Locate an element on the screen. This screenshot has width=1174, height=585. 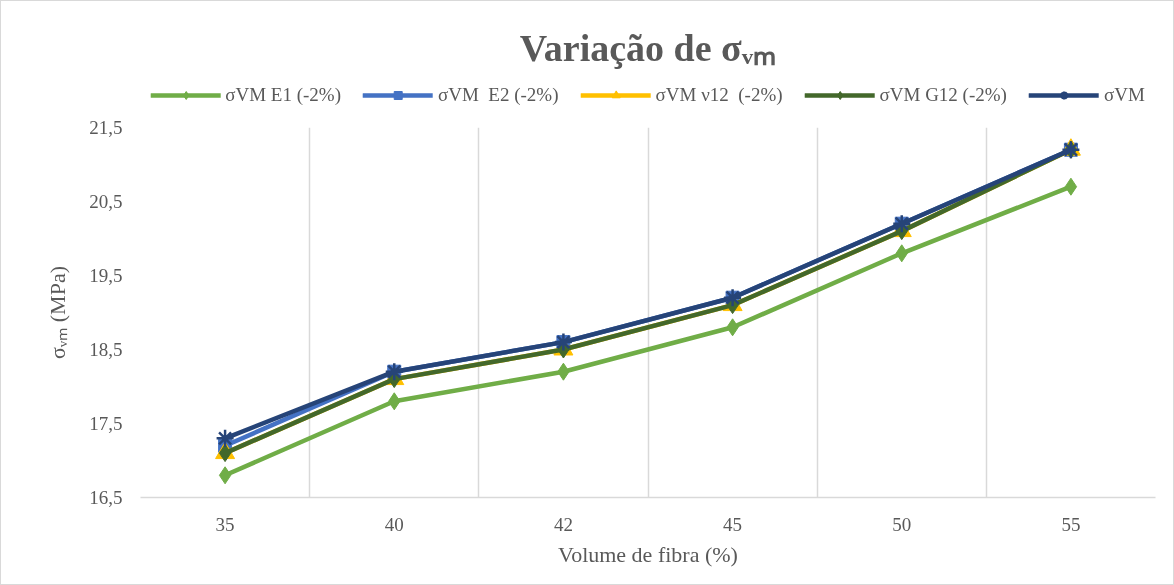
chart-title: Variação de σᵥₘ is located at coordinates (648, 47).